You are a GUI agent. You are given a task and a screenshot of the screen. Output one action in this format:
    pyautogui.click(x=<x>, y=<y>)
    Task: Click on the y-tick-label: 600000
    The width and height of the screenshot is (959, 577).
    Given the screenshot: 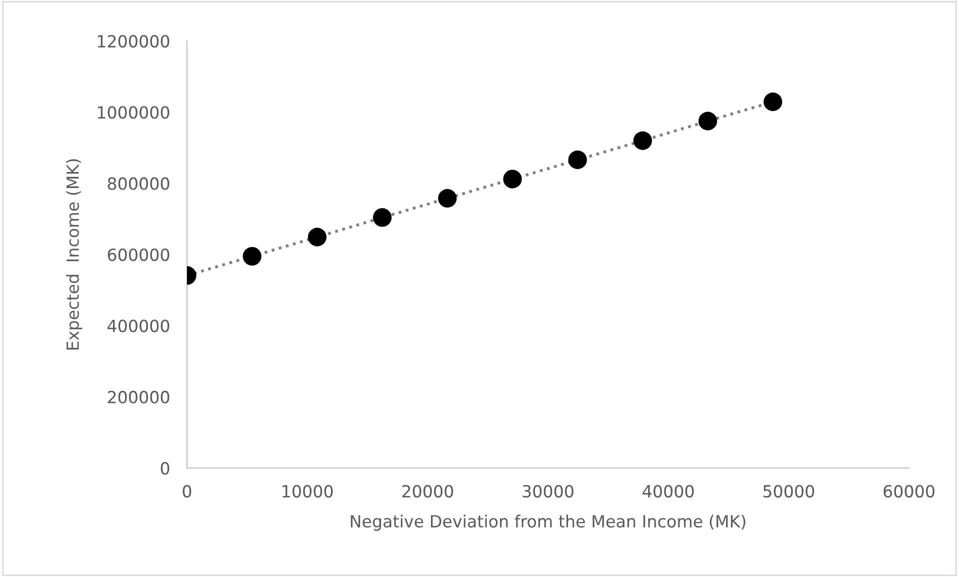 What is the action you would take?
    pyautogui.click(x=139, y=255)
    